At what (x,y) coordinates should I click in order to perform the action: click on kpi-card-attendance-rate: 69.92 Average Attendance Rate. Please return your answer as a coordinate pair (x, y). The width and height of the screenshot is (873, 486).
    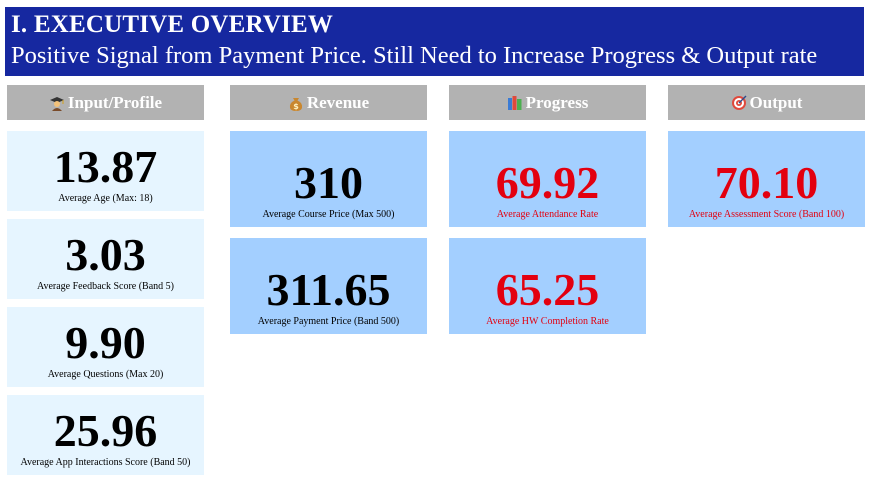
    Looking at the image, I should click on (547, 179).